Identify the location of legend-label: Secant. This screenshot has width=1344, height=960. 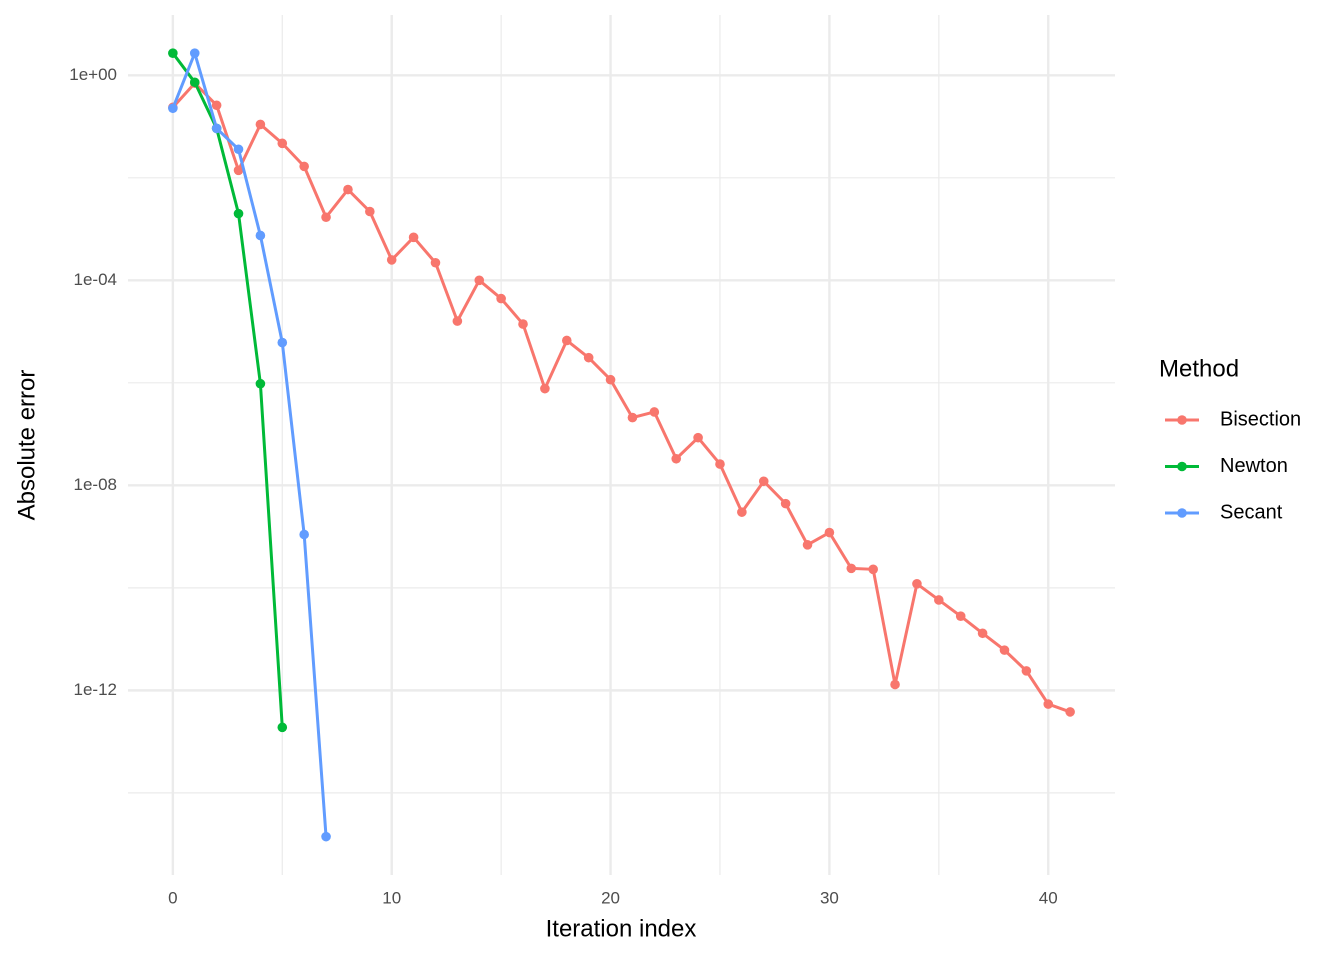
(1251, 512).